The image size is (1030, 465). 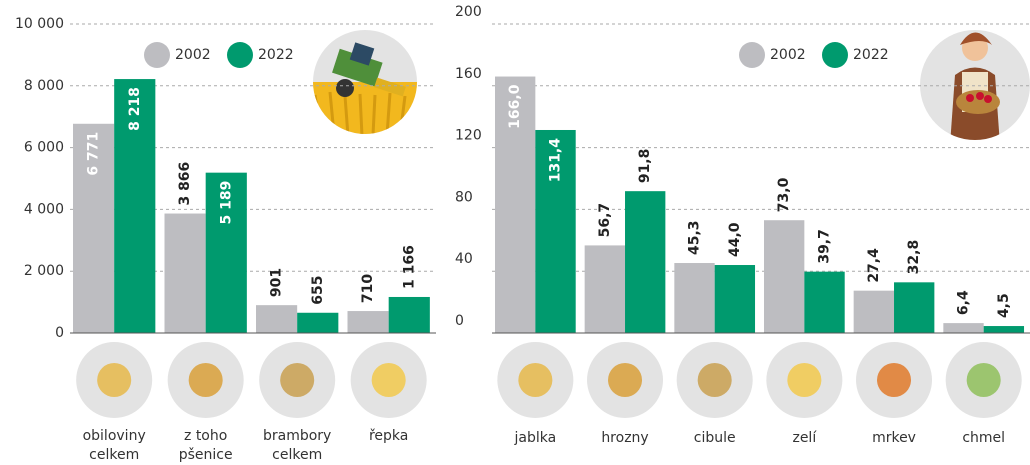 What do you see at coordinates (388, 436) in the screenshot?
I see `x-tick-label: řepka` at bounding box center [388, 436].